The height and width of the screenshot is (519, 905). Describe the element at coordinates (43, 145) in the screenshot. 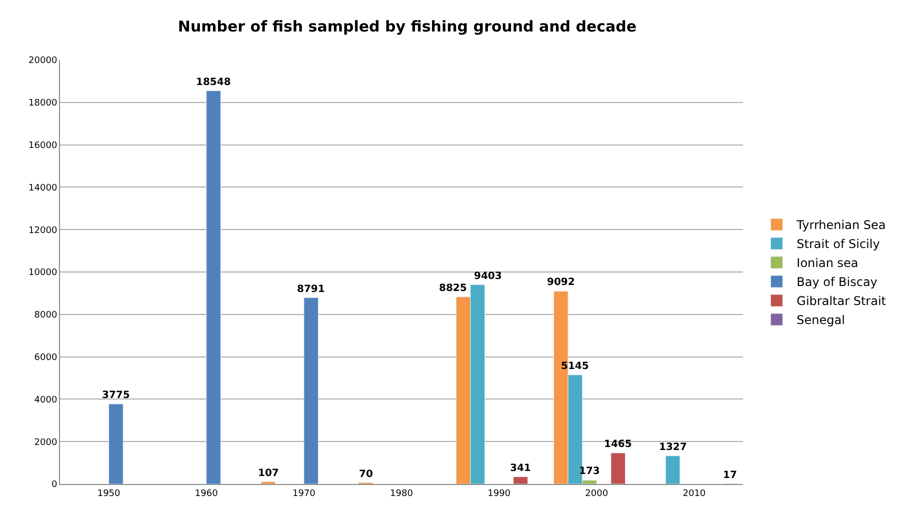

I see `y-tick-label: 16000` at that location.